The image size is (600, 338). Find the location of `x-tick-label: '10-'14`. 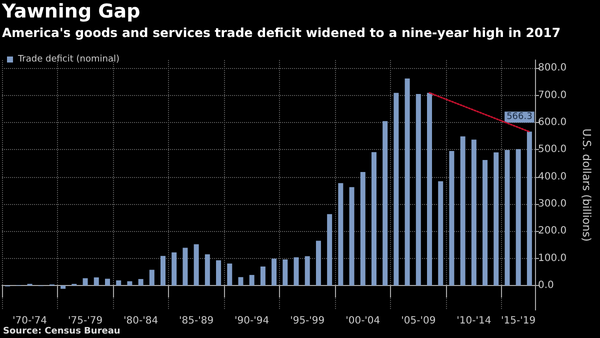

x-tick-label: '10-'14 is located at coordinates (474, 321).